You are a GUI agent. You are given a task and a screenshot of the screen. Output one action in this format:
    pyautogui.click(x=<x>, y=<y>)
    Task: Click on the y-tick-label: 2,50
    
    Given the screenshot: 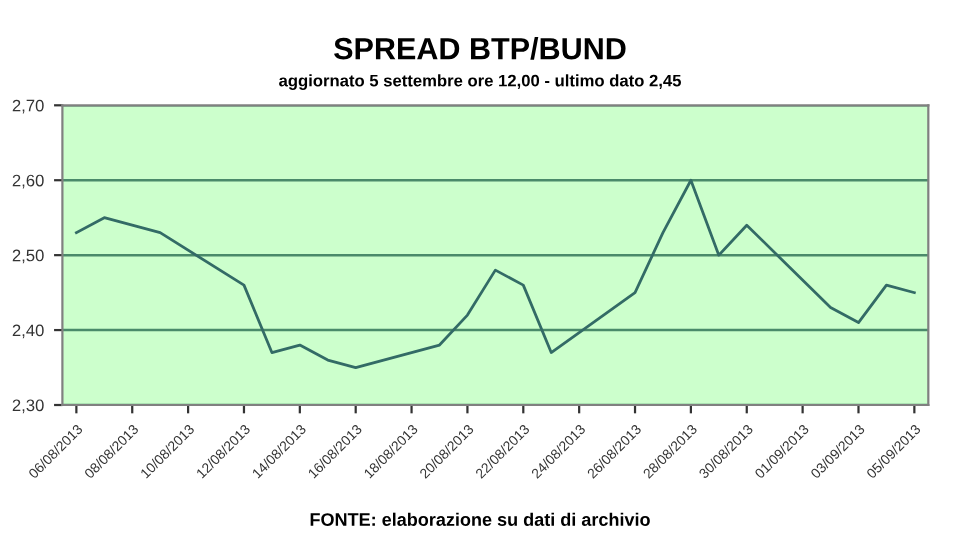 What is the action you would take?
    pyautogui.click(x=28, y=256)
    